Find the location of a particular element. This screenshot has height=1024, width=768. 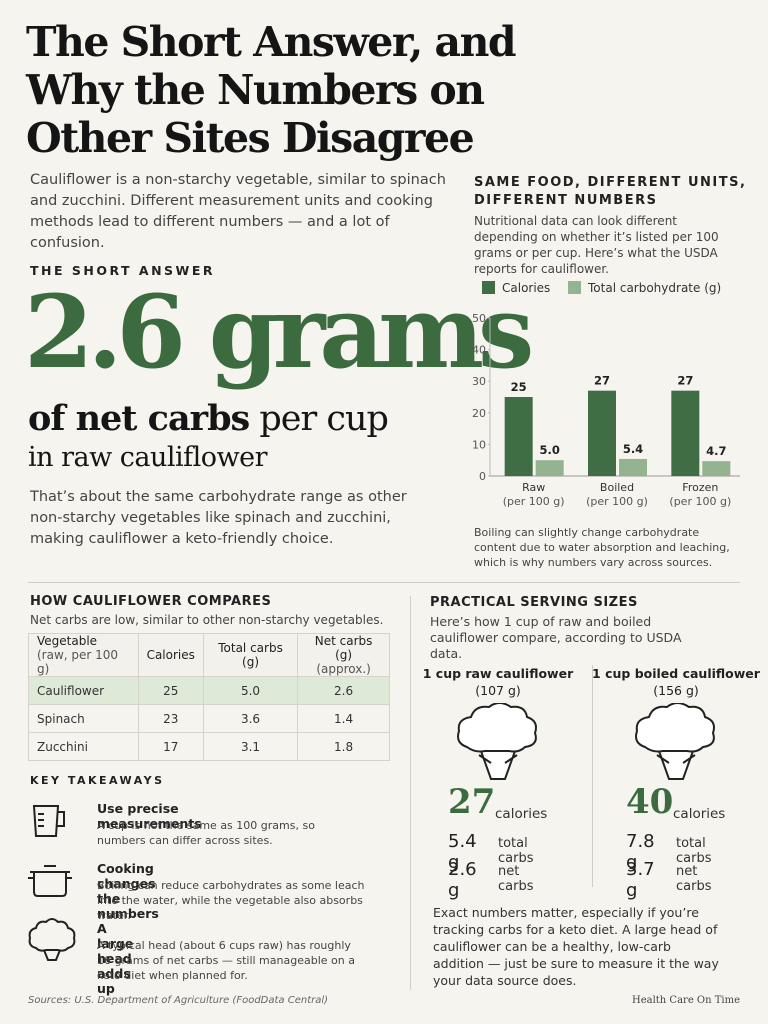

table-cell: 5.0 is located at coordinates (250, 690).